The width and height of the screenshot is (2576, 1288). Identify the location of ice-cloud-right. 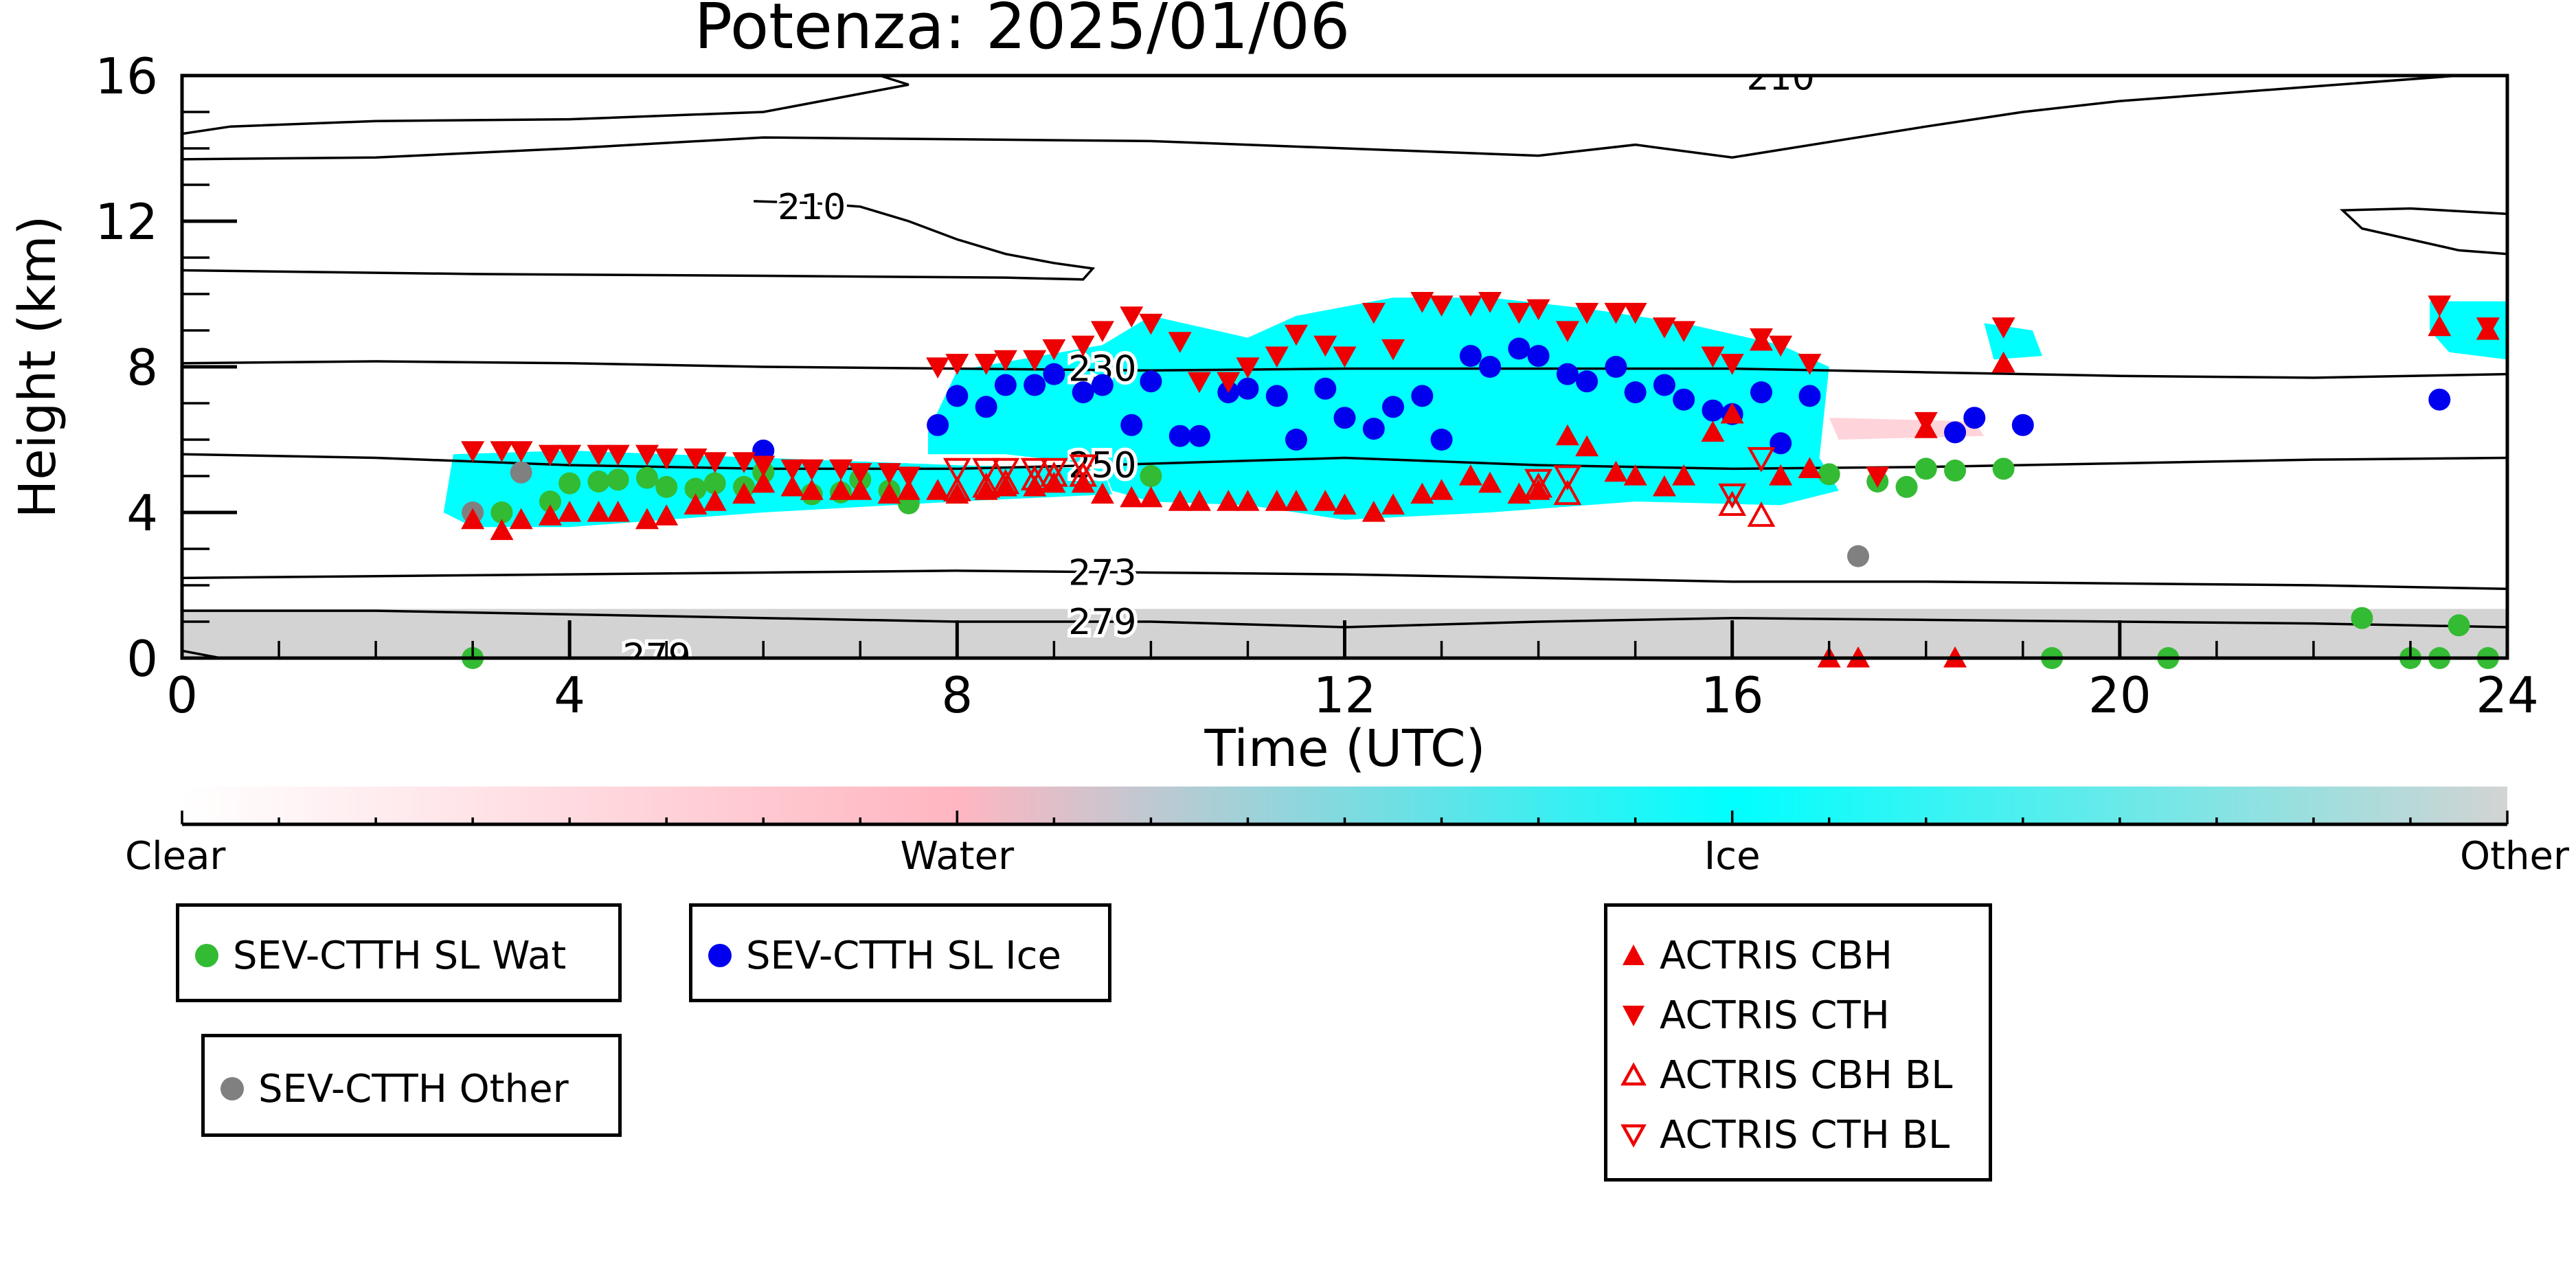
(2468, 330).